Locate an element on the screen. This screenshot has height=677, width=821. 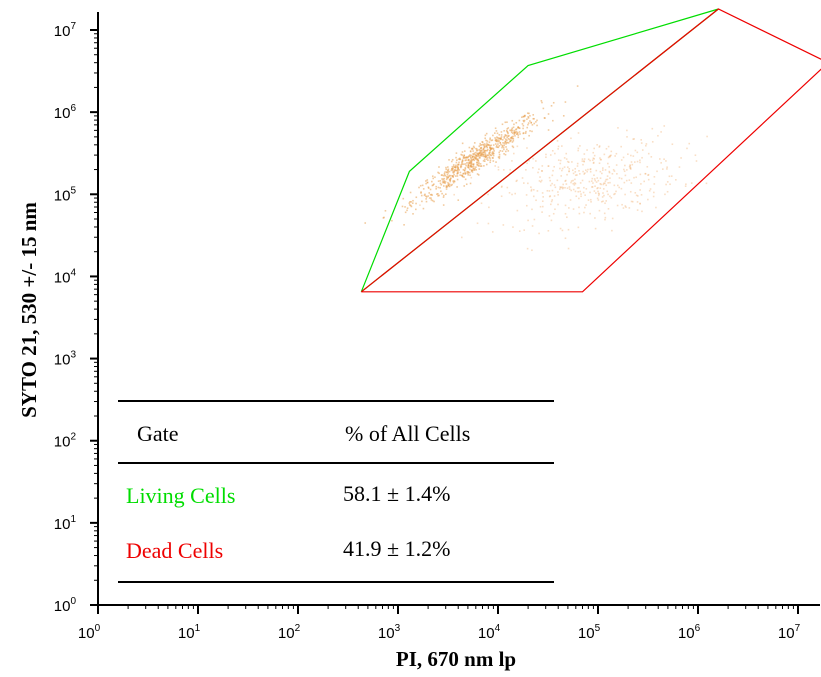
y-tick-label: 10⁶ is located at coordinates (65, 112).